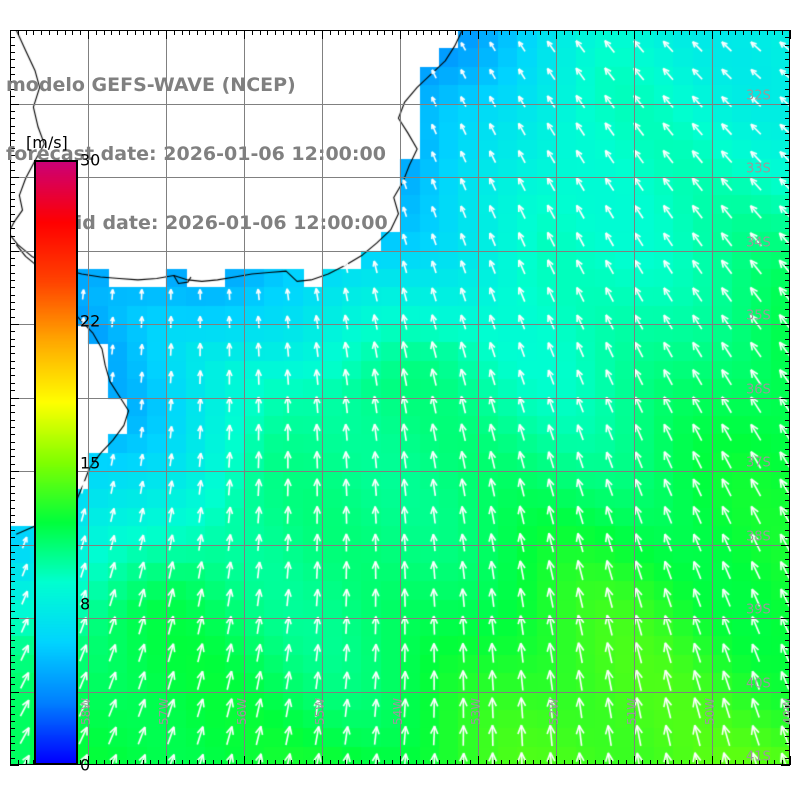  I want to click on latitude-label-37S: 37S, so click(758, 463).